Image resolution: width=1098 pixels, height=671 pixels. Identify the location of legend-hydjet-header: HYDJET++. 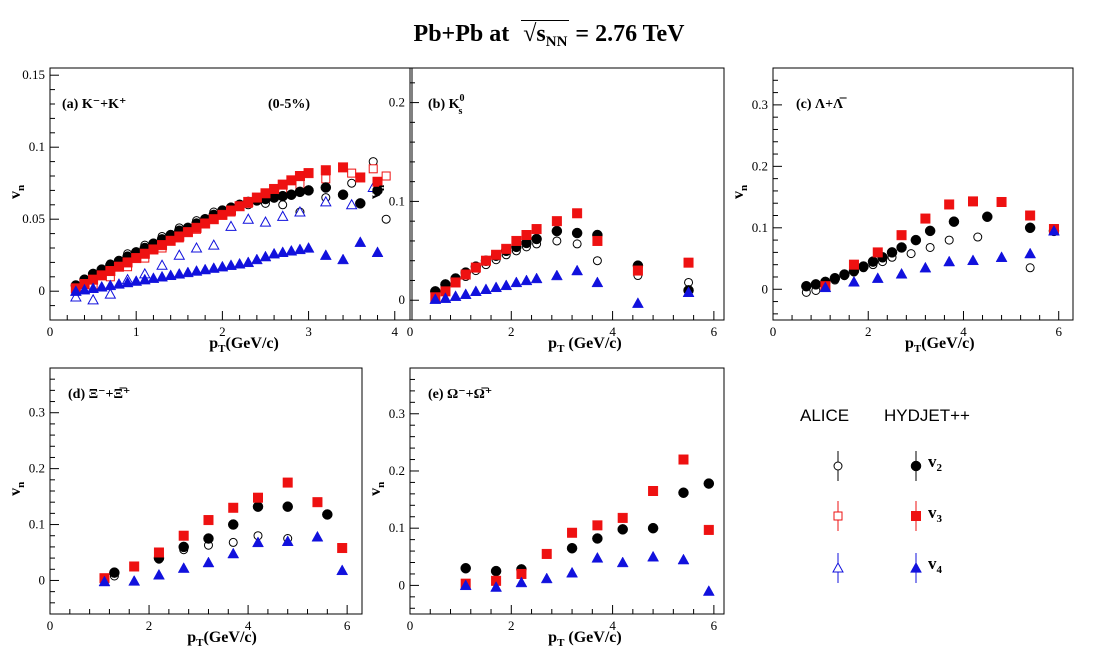
(927, 415).